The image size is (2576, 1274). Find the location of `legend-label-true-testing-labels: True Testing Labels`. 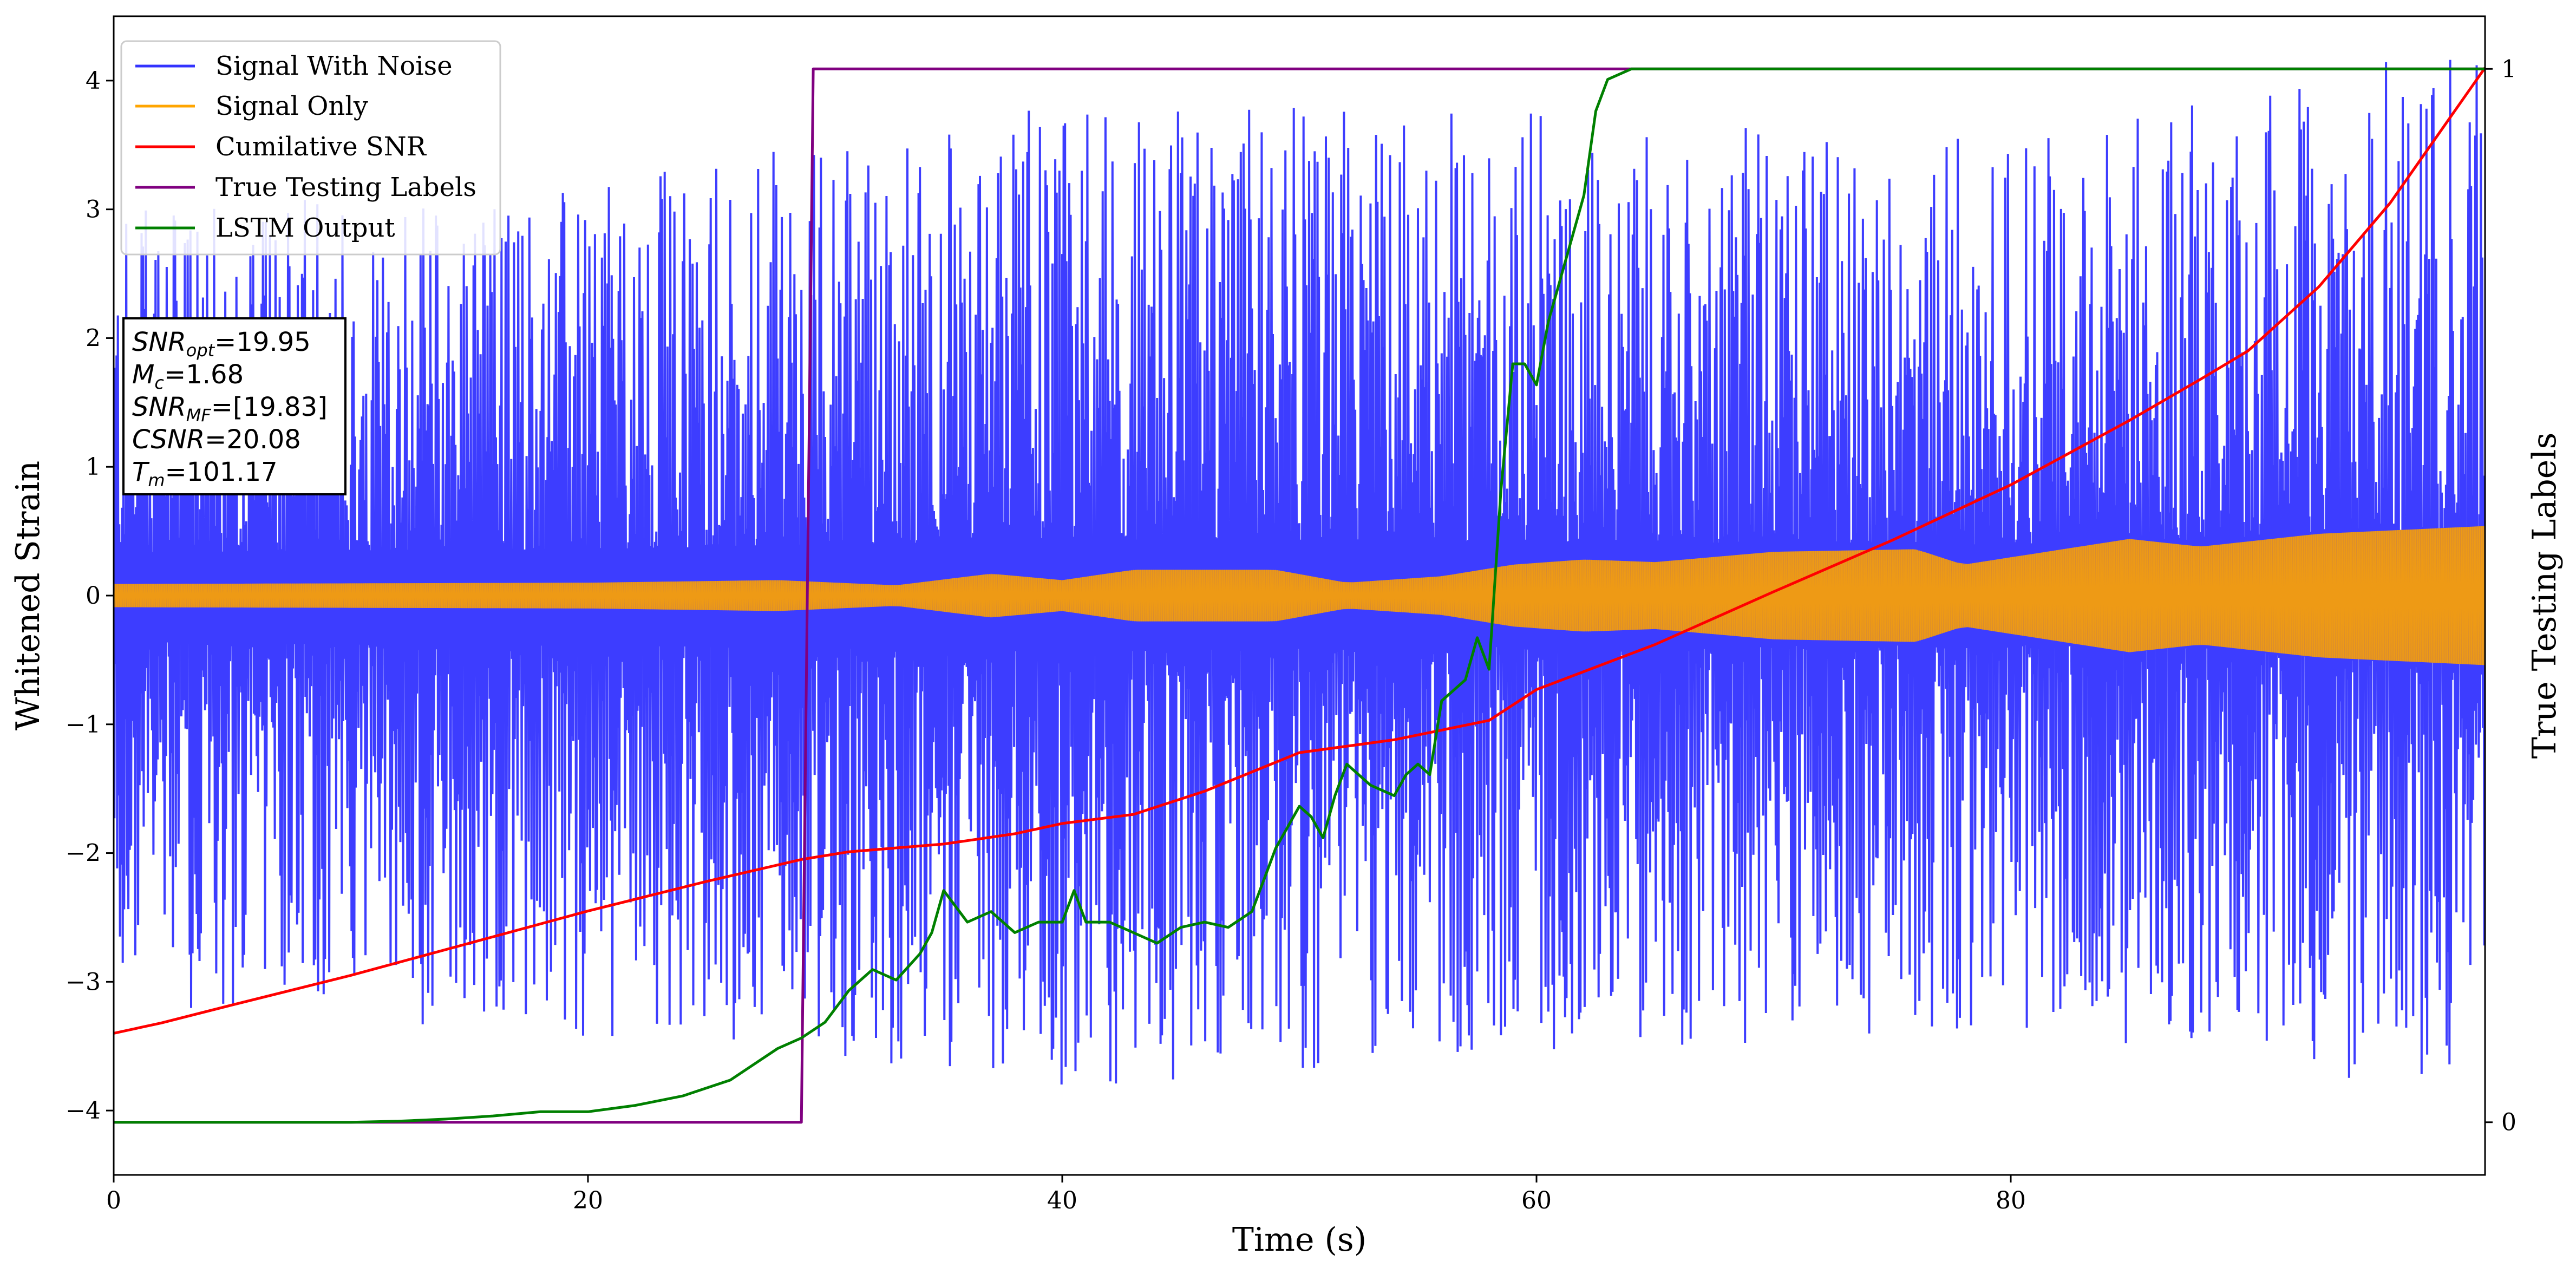

legend-label-true-testing-labels: True Testing Labels is located at coordinates (345, 187).